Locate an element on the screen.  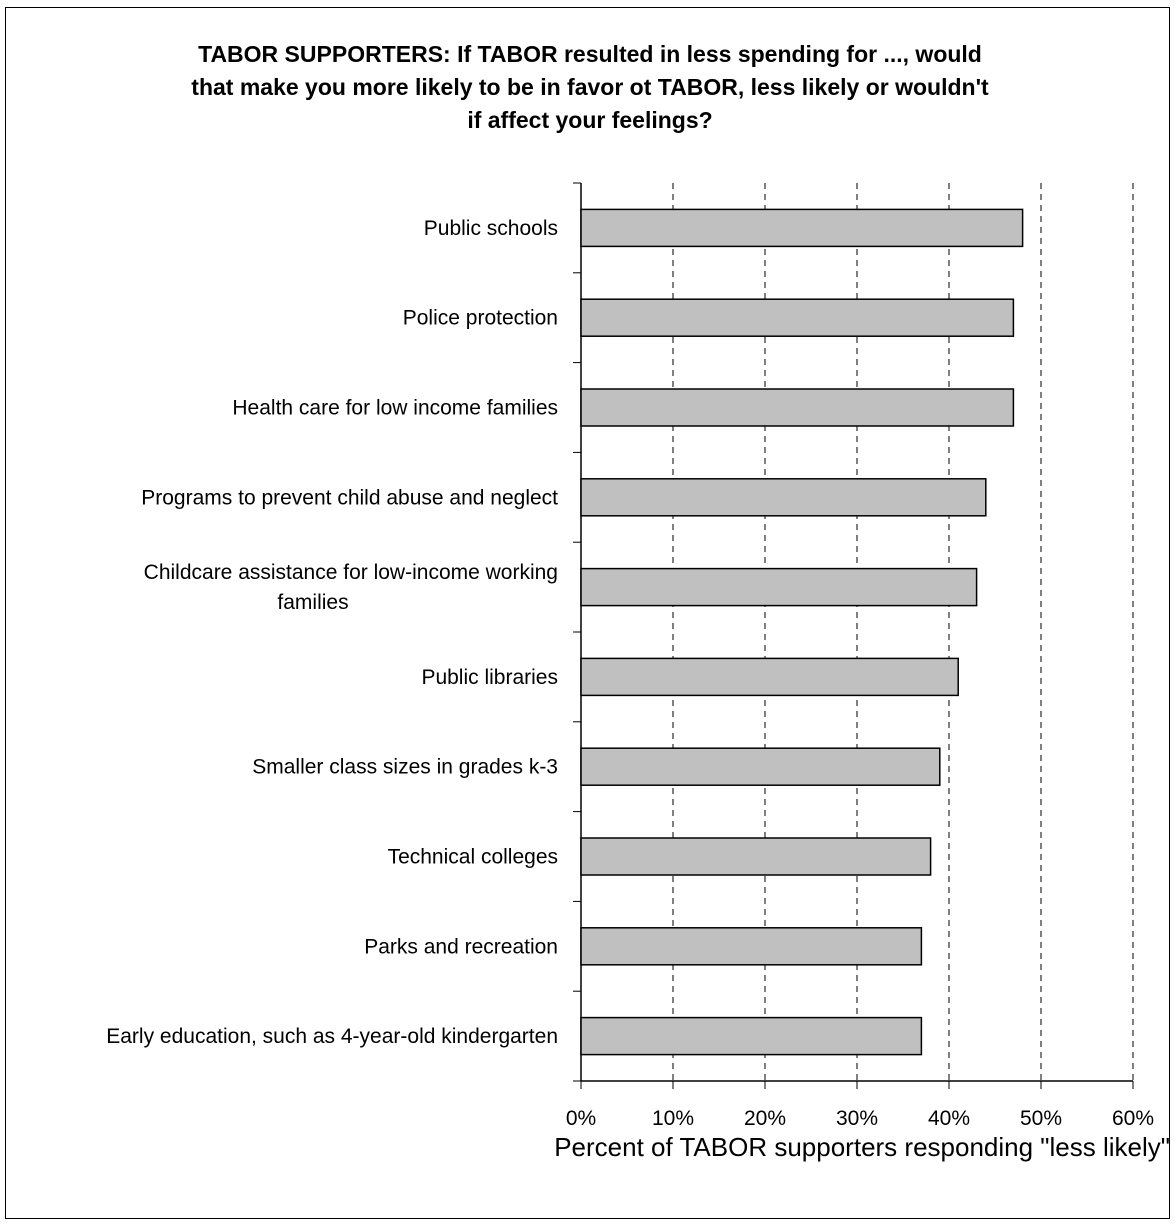
category-label-5: Public libraries is located at coordinates (489, 677).